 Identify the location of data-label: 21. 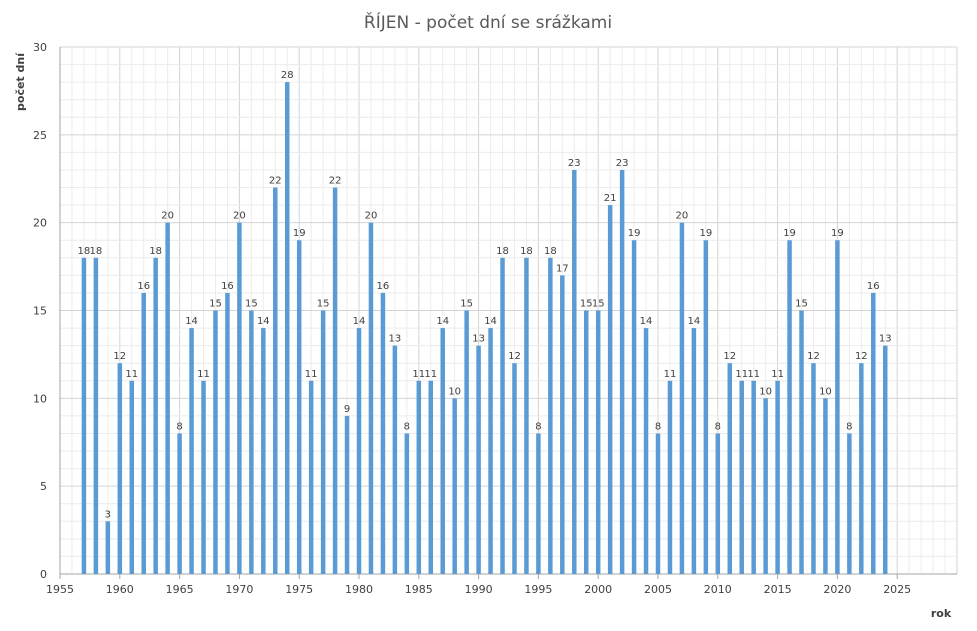
(610, 198).